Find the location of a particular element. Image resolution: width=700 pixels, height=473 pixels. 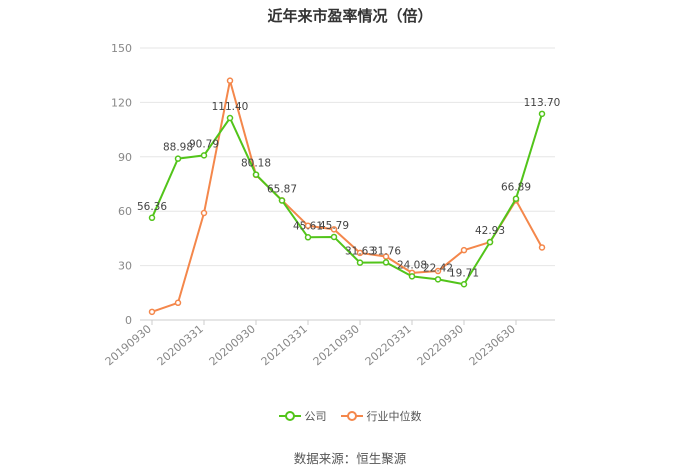

company-data-label: 111.40 is located at coordinates (230, 107).